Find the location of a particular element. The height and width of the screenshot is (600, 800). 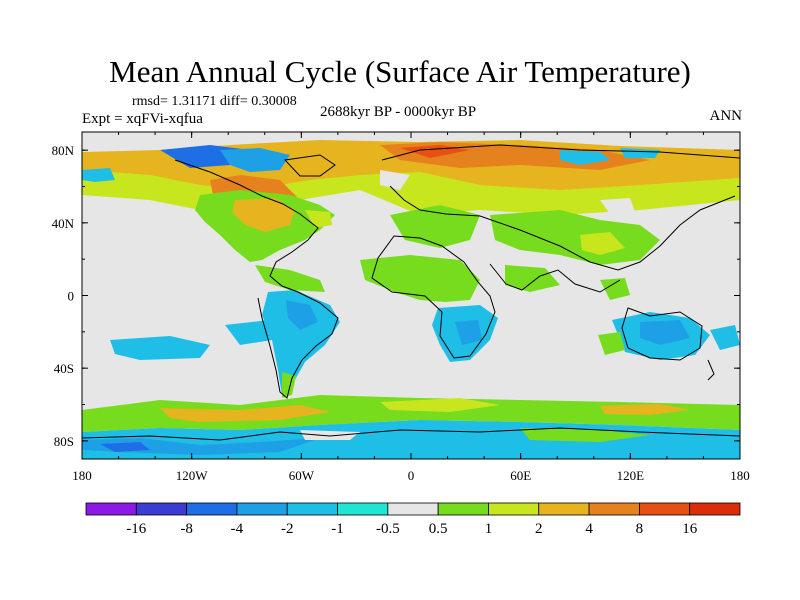

lon-label: 60E is located at coordinates (520, 475).